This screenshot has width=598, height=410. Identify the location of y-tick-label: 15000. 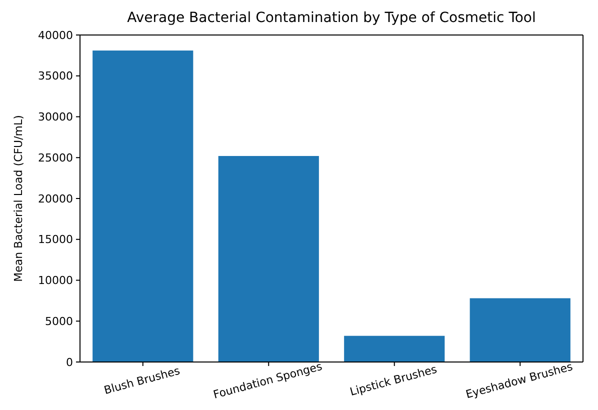
(55, 239).